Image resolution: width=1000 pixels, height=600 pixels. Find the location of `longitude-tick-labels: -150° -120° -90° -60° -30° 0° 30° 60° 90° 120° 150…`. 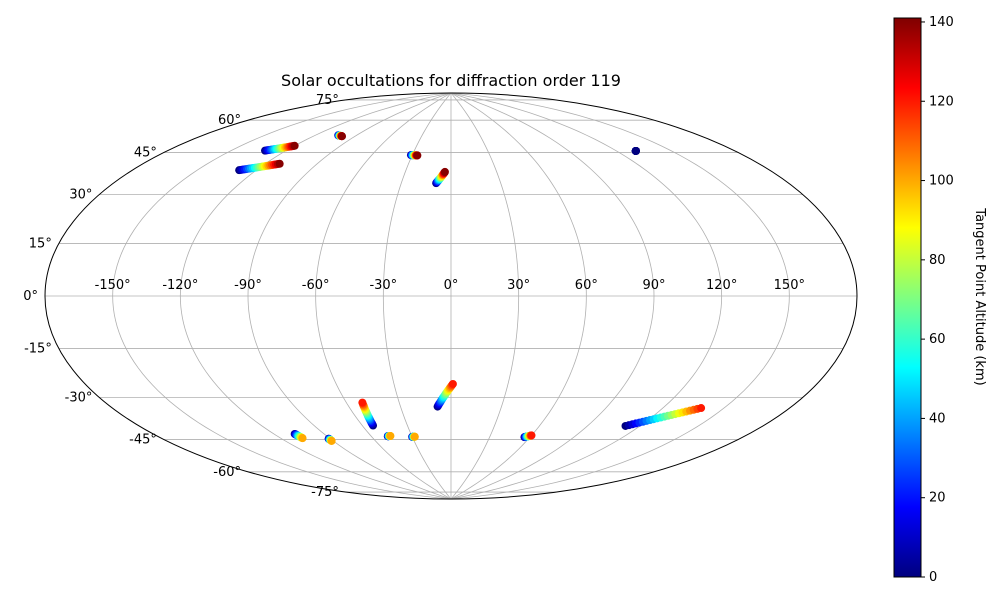

longitude-tick-labels: -150° -120° -90° -60° -30° 0° 30° 60° 90° 120° 150… is located at coordinates (450, 285).